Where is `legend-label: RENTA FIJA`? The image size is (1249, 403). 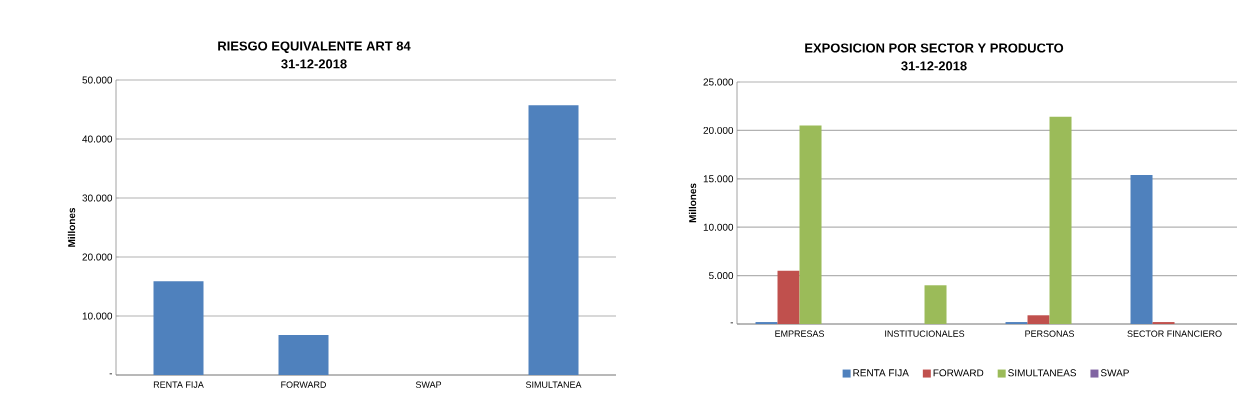 legend-label: RENTA FIJA is located at coordinates (881, 373).